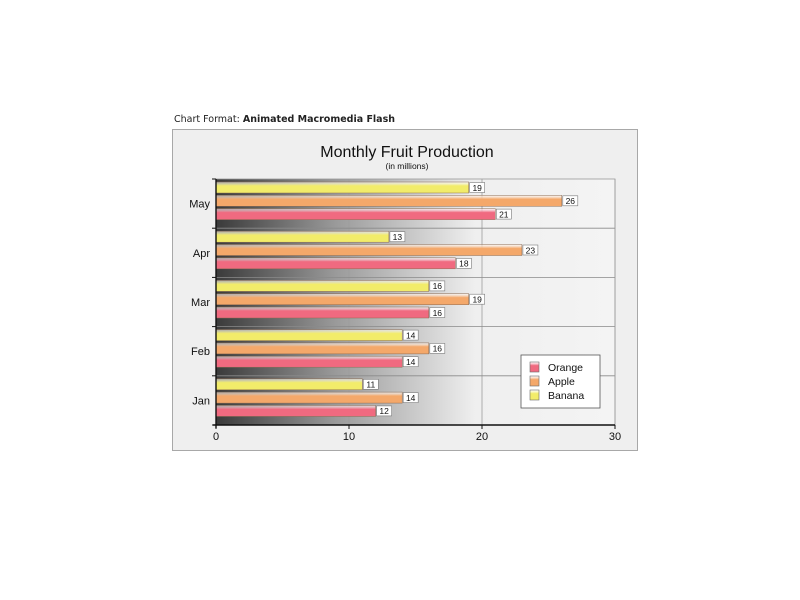  What do you see at coordinates (201, 254) in the screenshot?
I see `category-label: Apr` at bounding box center [201, 254].